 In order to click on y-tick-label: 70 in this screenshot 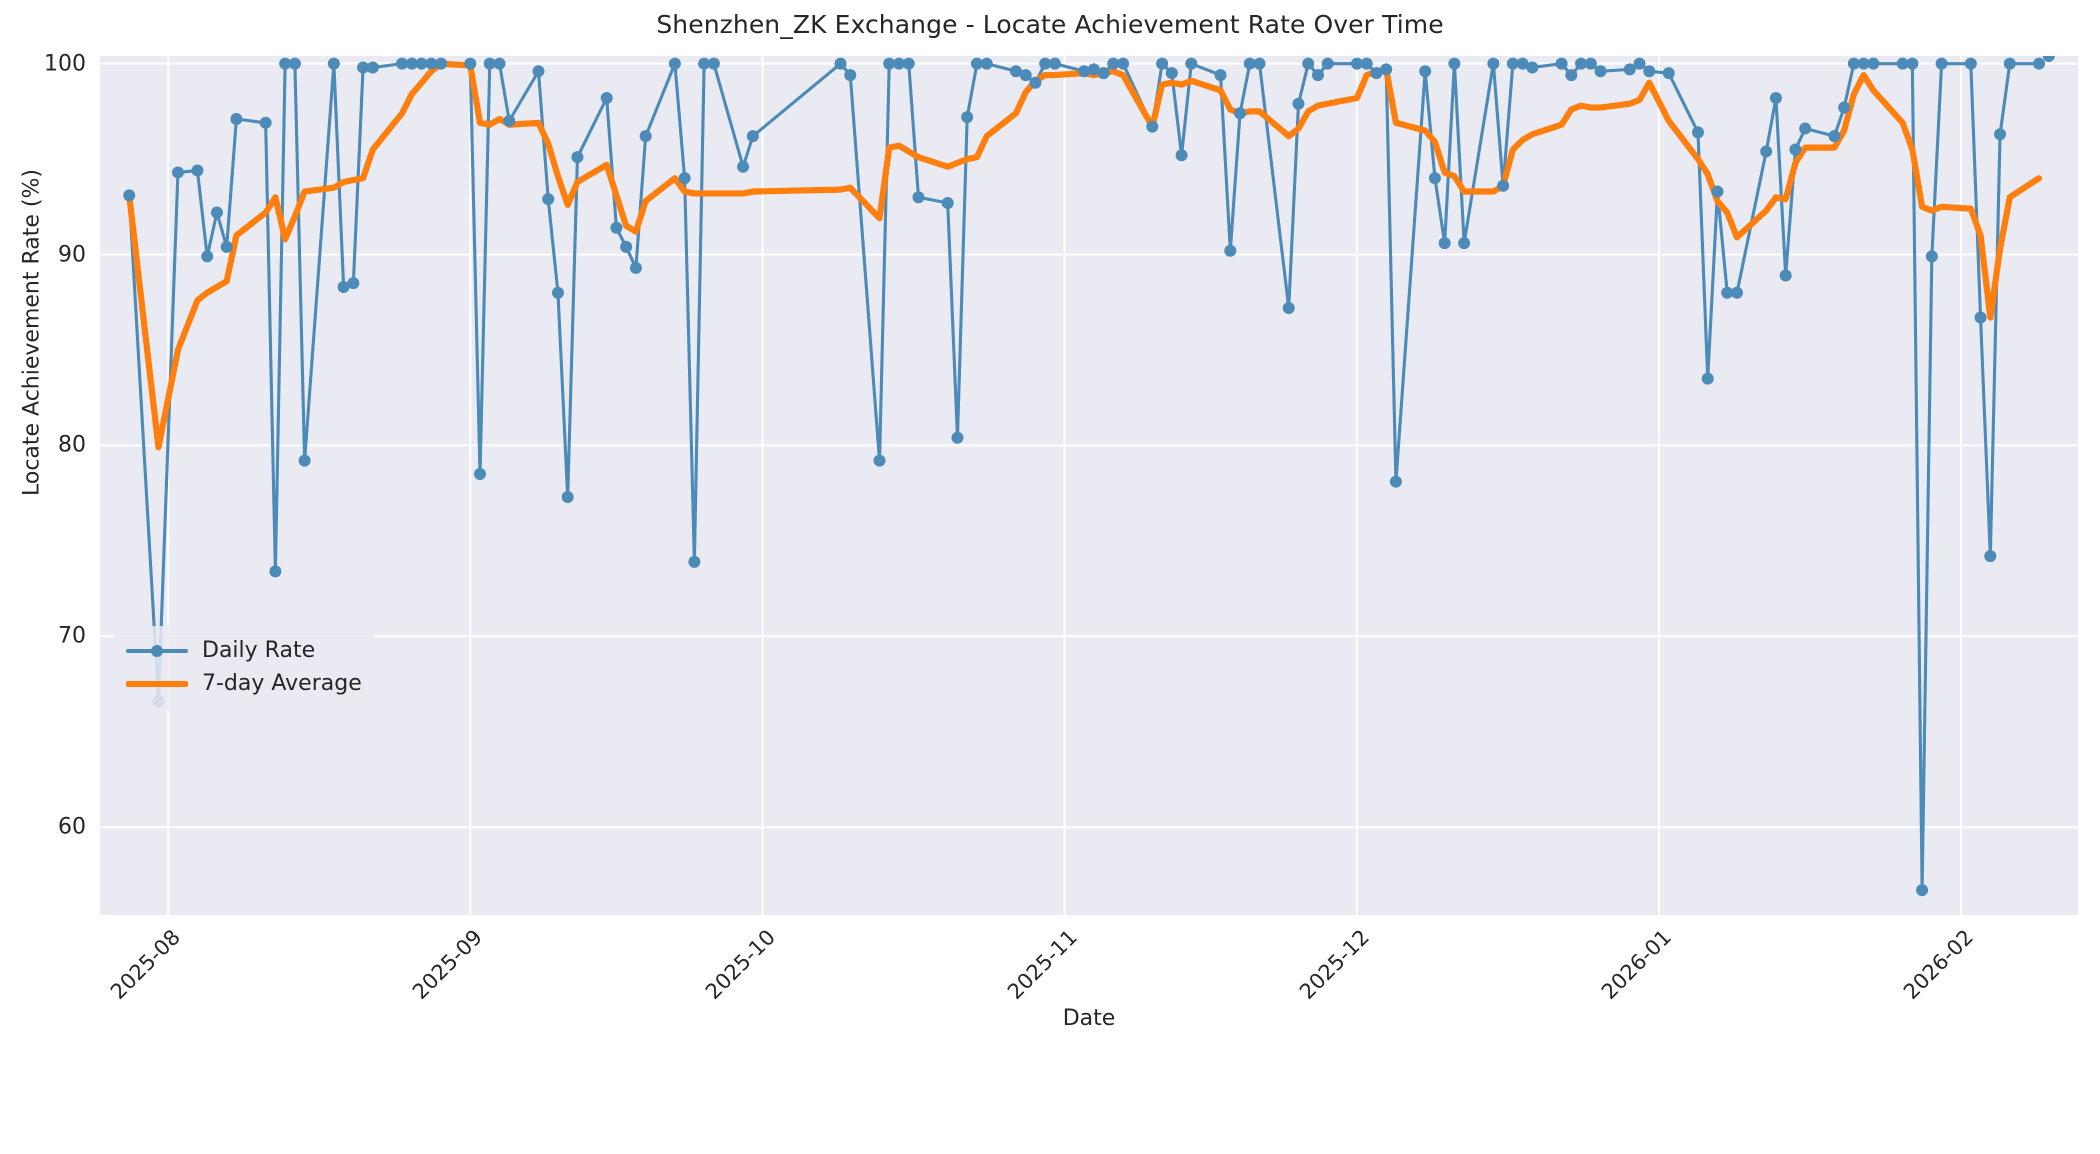, I will do `click(72, 636)`.